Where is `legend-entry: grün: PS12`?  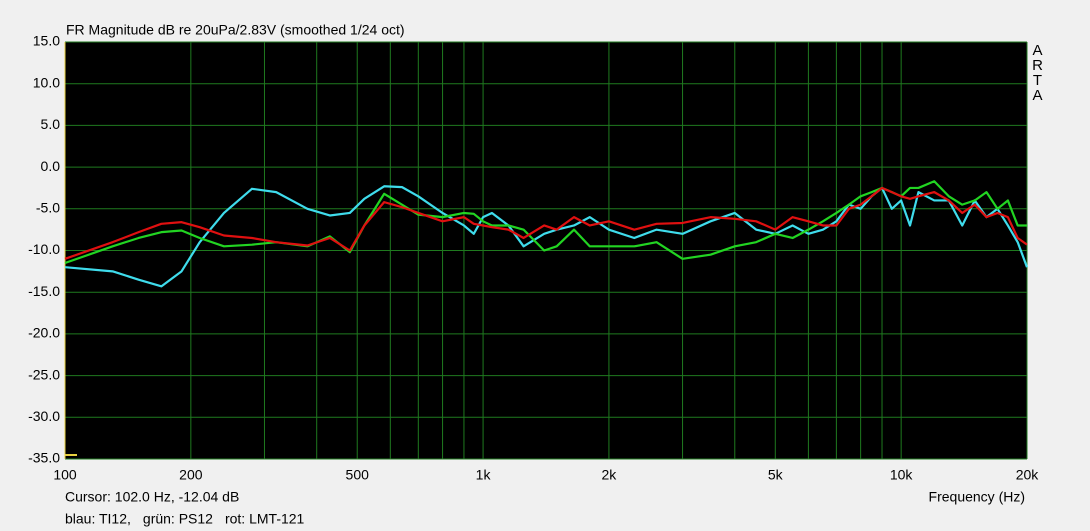
legend-entry: grün: PS12 is located at coordinates (178, 519).